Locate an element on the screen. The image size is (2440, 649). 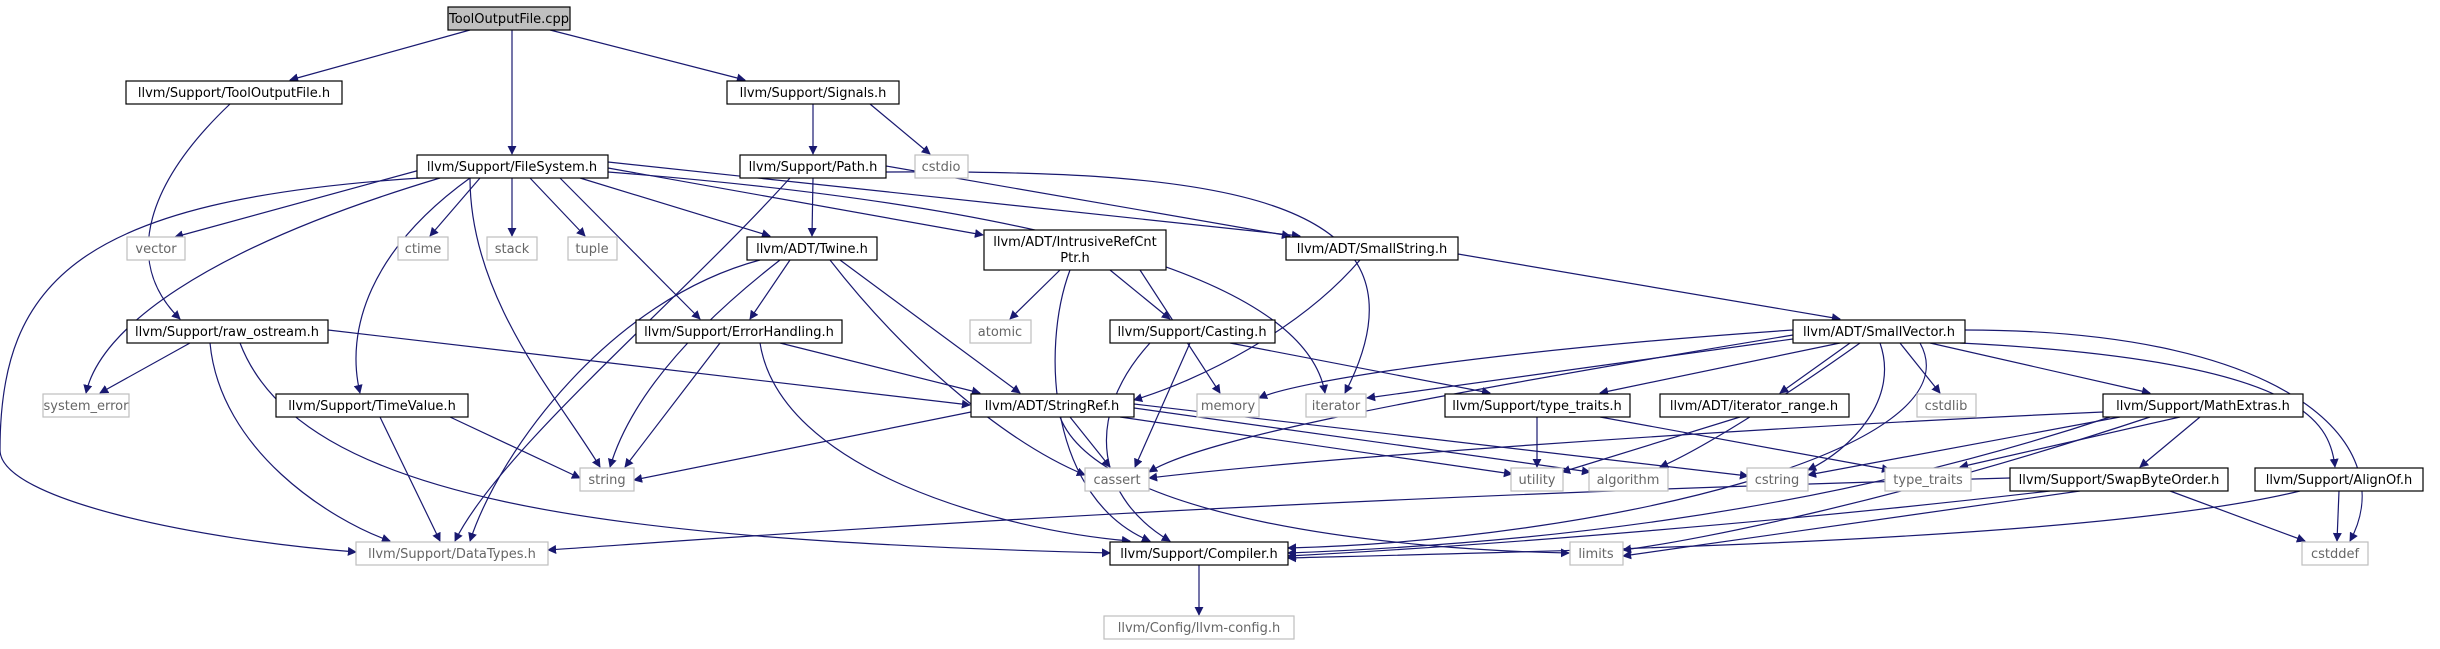
edge-errorhandling-stringref is located at coordinates (880, 369).